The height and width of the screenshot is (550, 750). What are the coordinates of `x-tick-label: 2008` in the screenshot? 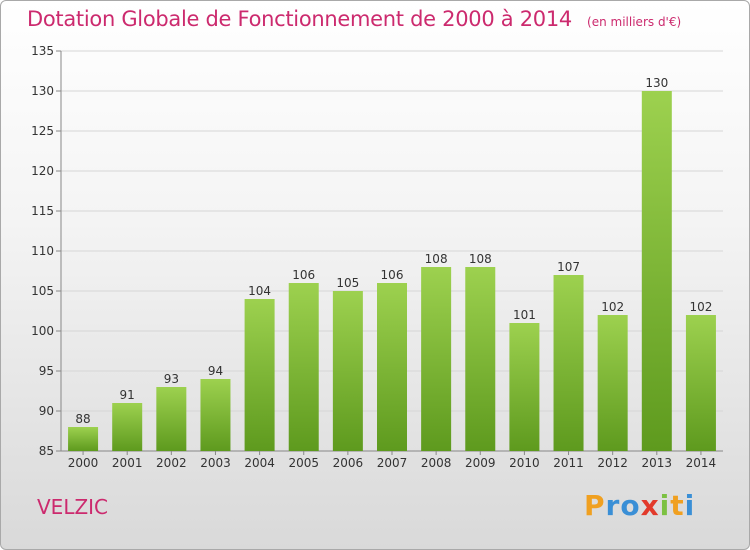 It's located at (436, 463).